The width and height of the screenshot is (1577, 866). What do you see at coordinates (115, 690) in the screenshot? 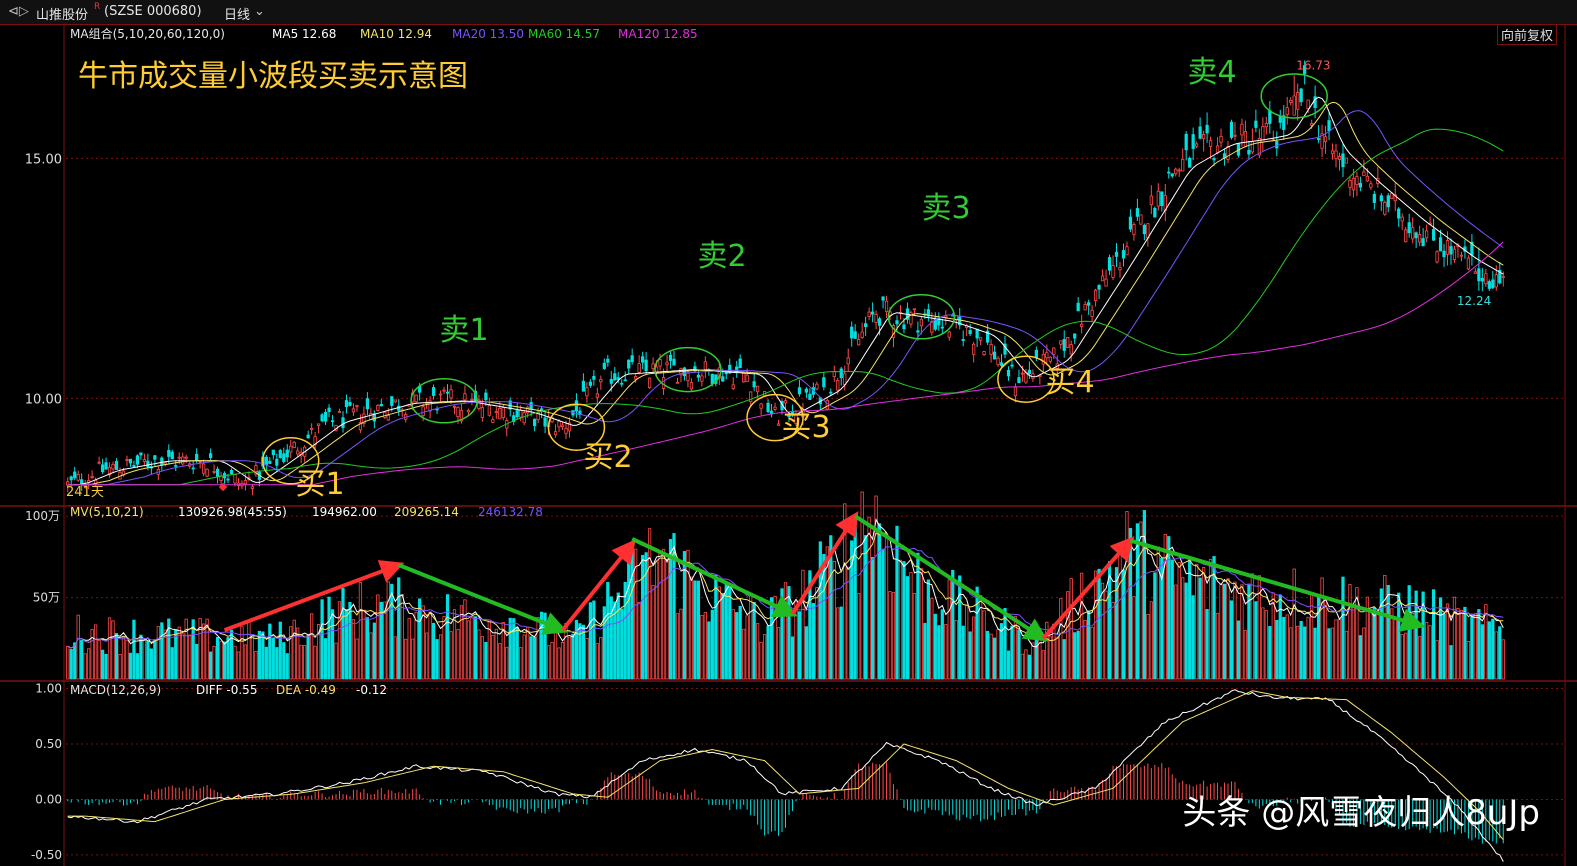
I see `macd-legend-name: MACD(12,26,9)` at bounding box center [115, 690].